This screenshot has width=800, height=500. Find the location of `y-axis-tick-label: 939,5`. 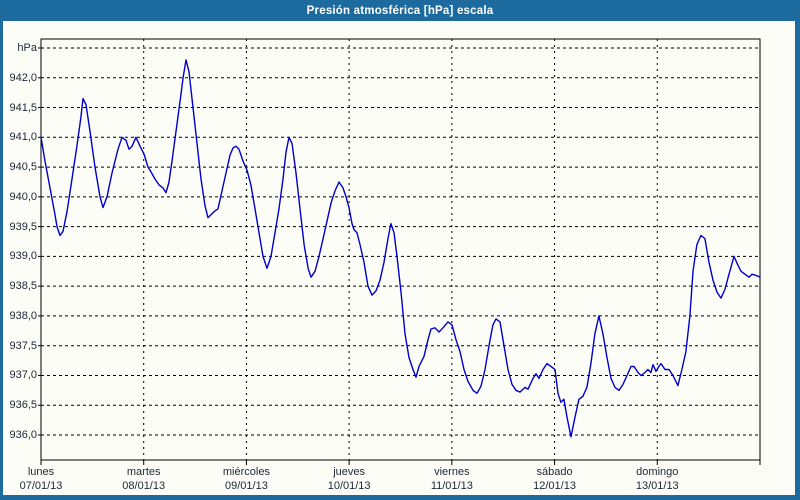

y-axis-tick-label: 939,5 is located at coordinates (23, 226).